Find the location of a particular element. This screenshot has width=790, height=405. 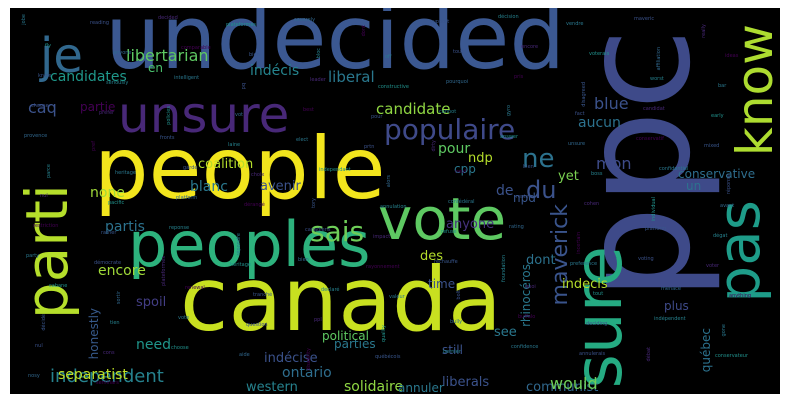

cloud-word-small: prtn is located at coordinates (369, 147).